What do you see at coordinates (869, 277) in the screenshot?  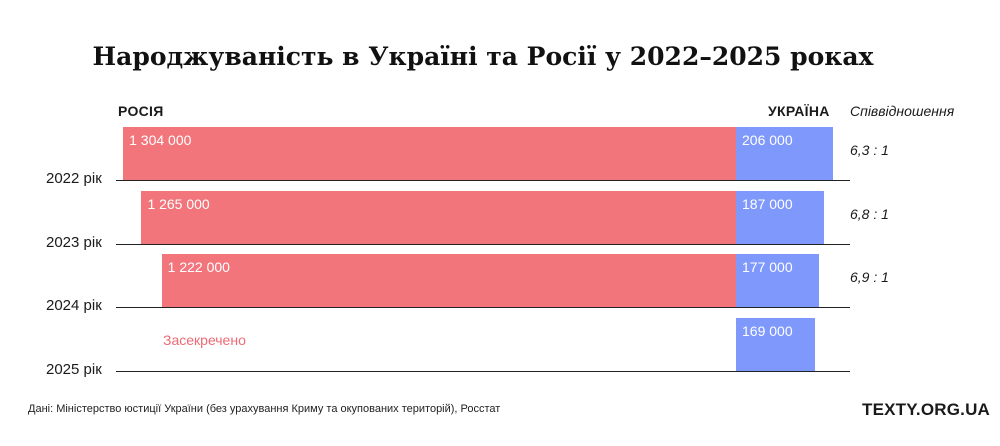 I see `ratio-value: 6,9 : 1` at bounding box center [869, 277].